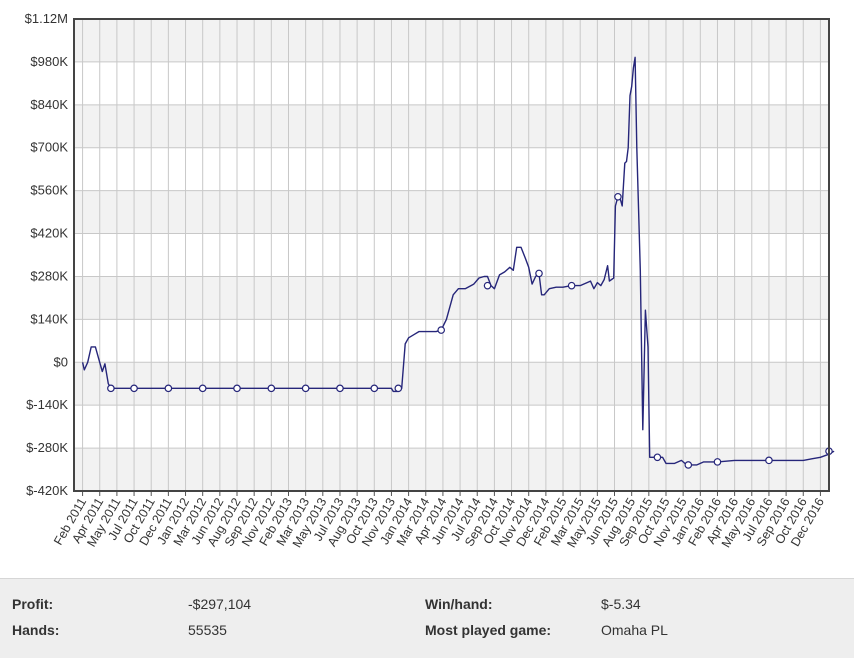 Image resolution: width=854 pixels, height=658 pixels. What do you see at coordinates (207, 630) in the screenshot?
I see `hands-value: 55535` at bounding box center [207, 630].